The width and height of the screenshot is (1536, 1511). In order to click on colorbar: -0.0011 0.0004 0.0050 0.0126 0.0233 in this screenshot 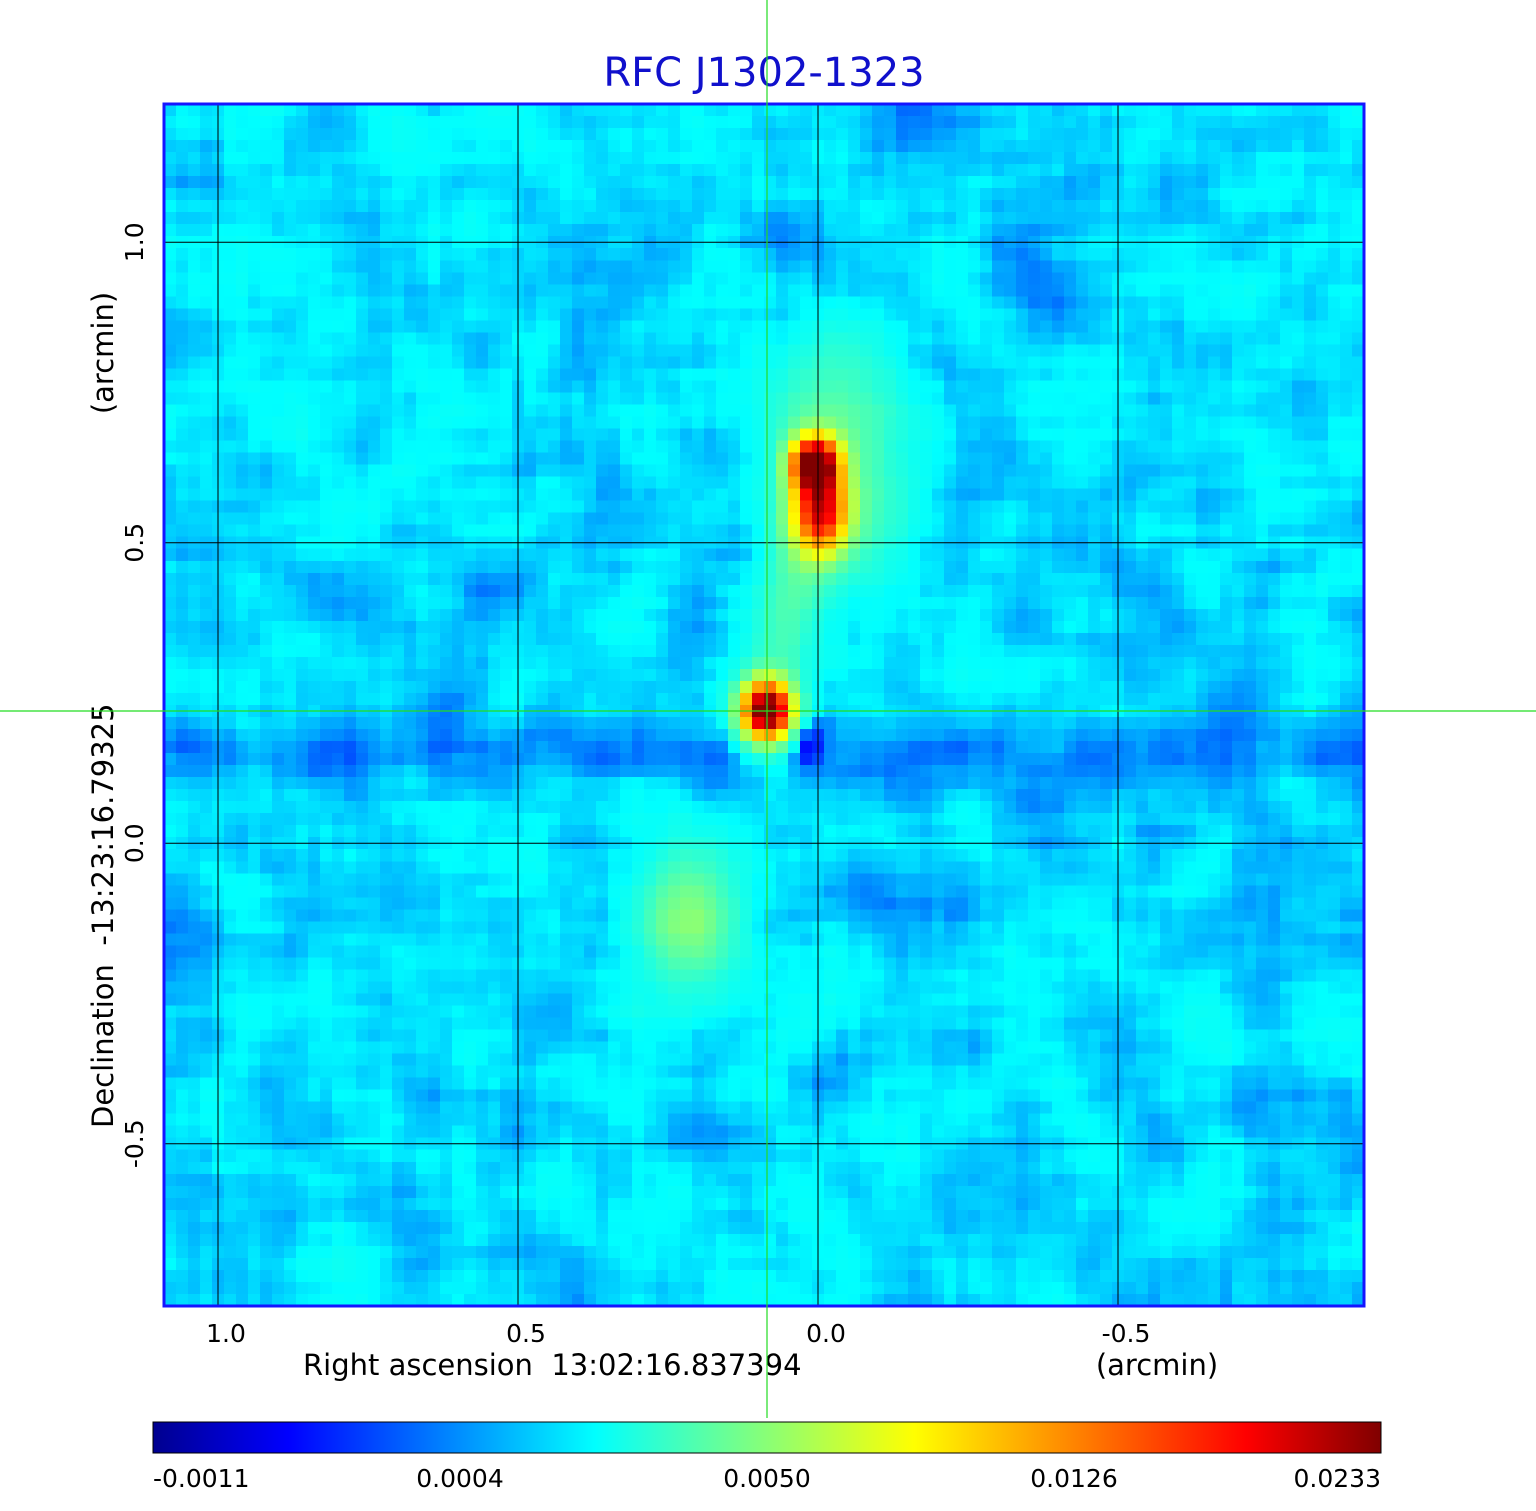, I will do `click(767, 1457)`.